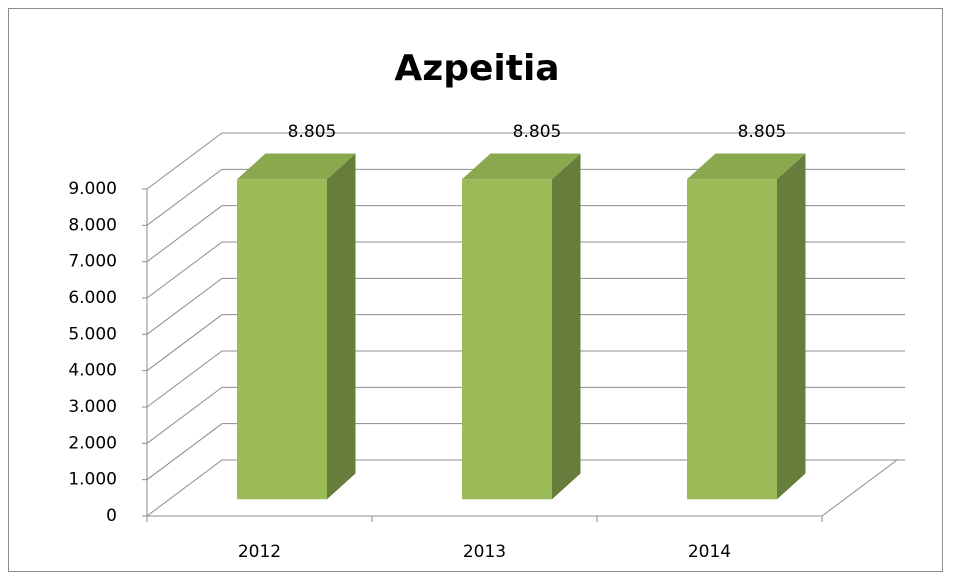  What do you see at coordinates (92, 371) in the screenshot?
I see `y-tick-label: 4.000` at bounding box center [92, 371].